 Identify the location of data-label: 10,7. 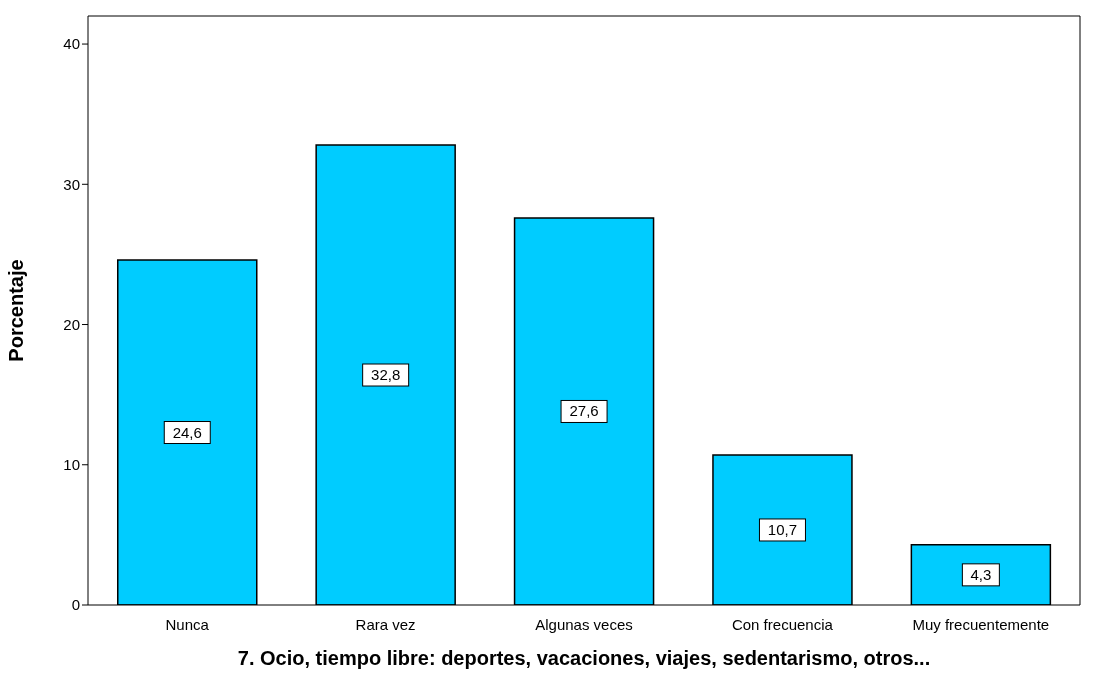
(782, 529).